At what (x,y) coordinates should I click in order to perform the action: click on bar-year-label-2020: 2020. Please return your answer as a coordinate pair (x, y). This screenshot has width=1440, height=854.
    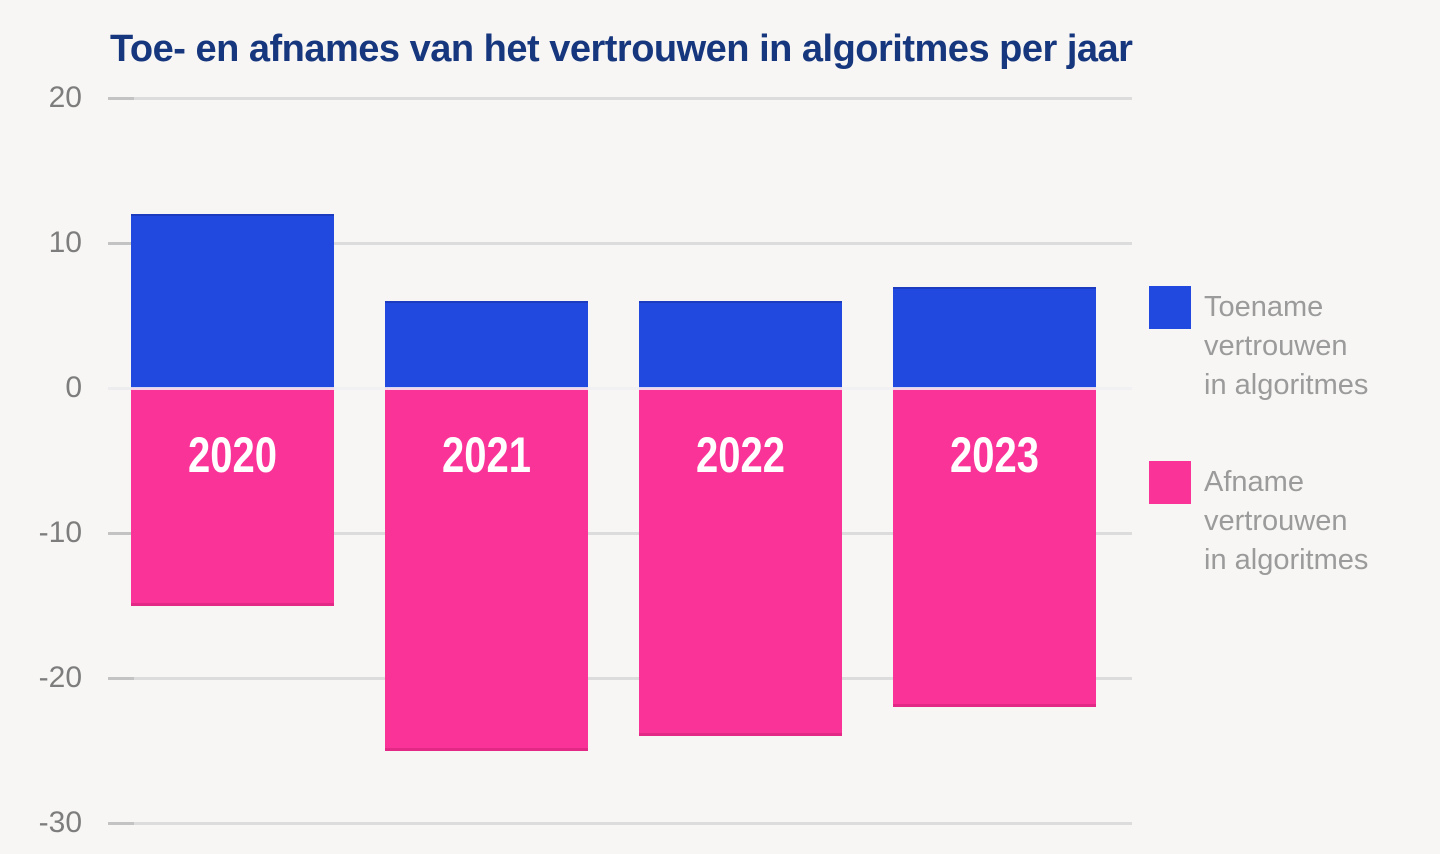
    Looking at the image, I should click on (232, 455).